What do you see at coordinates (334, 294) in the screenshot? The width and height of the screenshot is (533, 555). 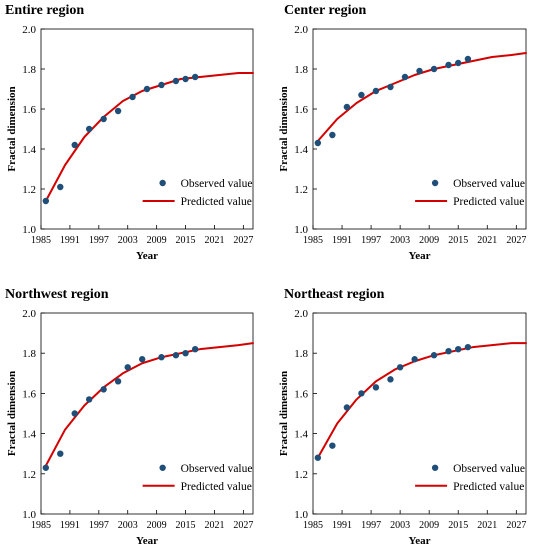 I see `chart-title: Northeast region` at bounding box center [334, 294].